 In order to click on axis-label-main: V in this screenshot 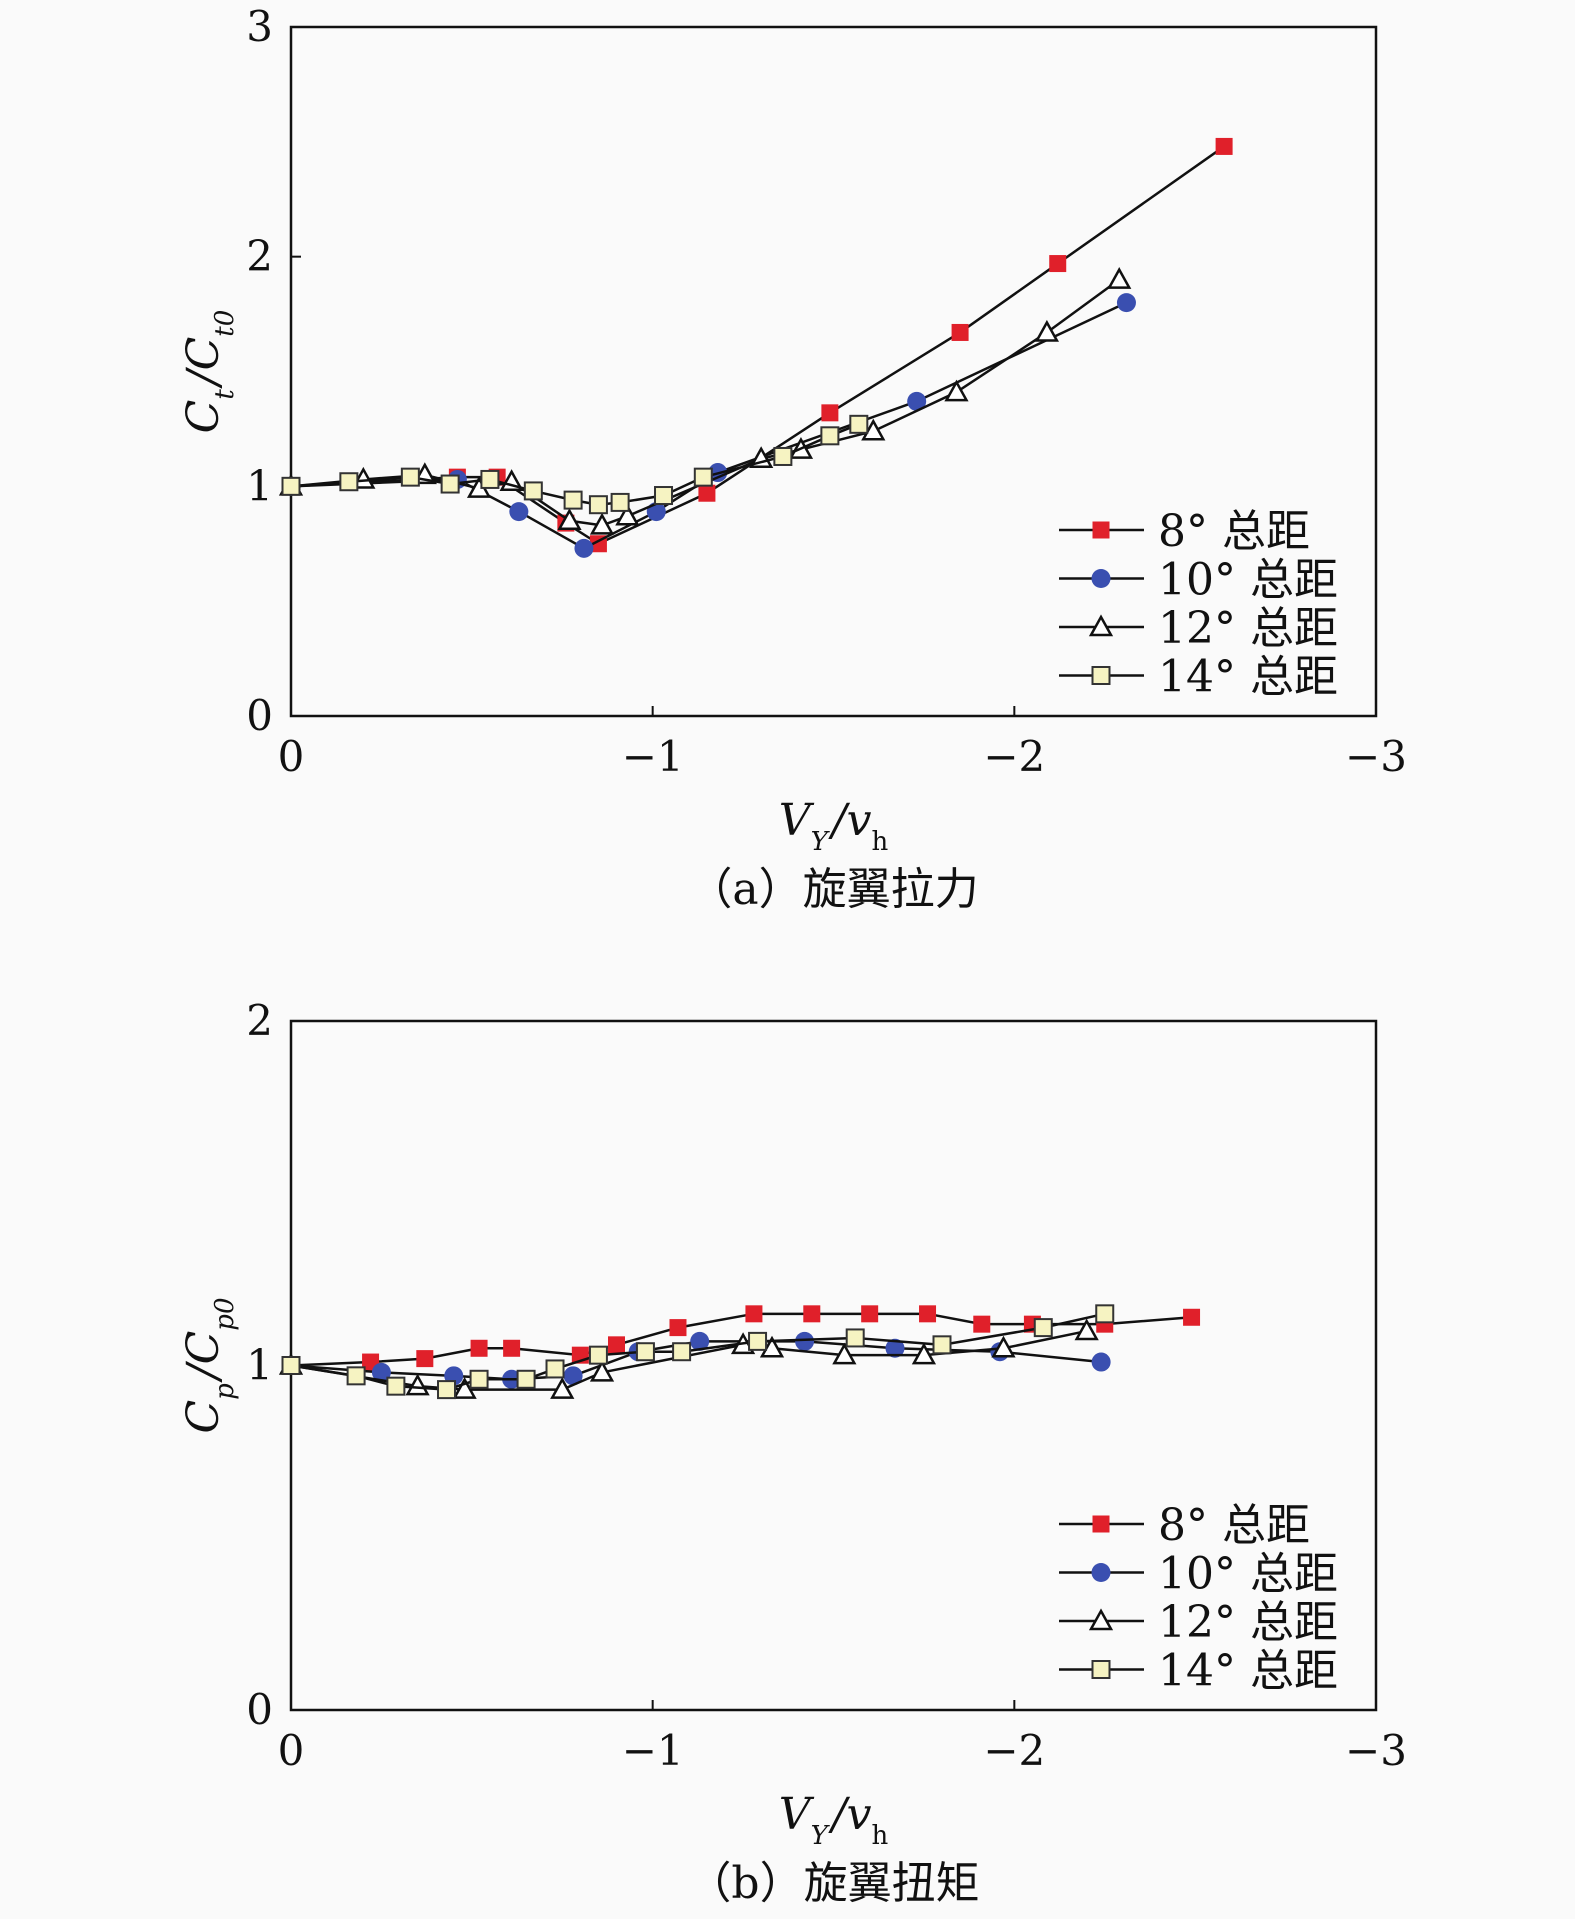, I will do `click(797, 820)`.